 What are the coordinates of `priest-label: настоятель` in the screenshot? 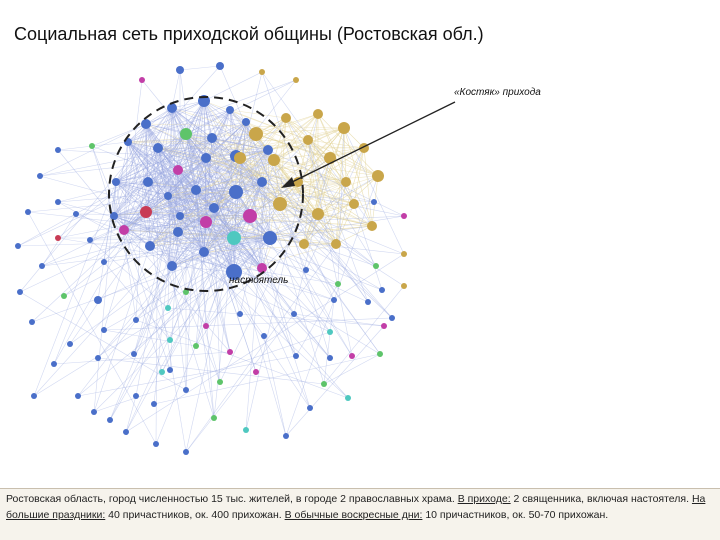 It's located at (259, 280).